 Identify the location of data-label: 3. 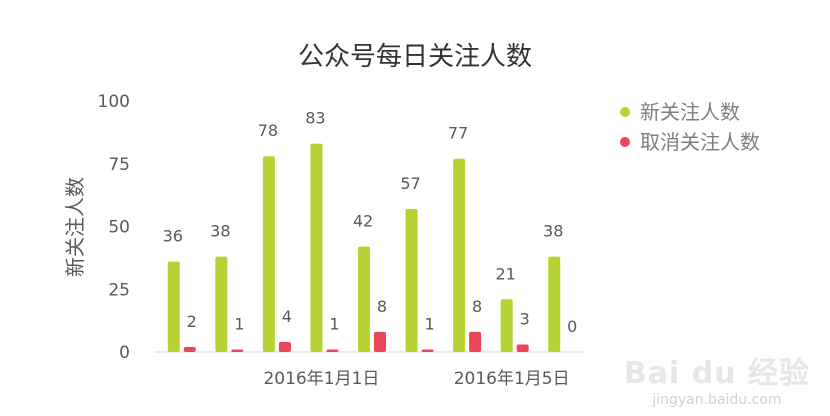
(525, 318).